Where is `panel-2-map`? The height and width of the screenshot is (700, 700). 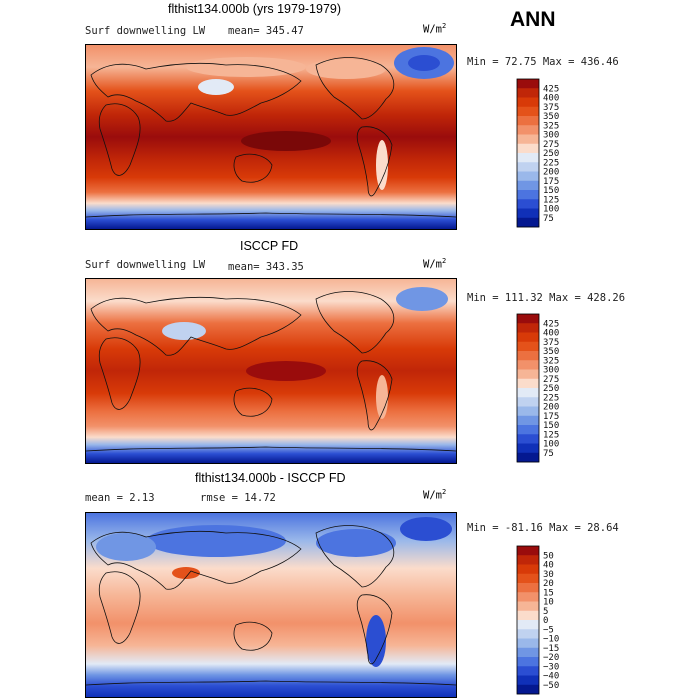
panel-2-map is located at coordinates (271, 371).